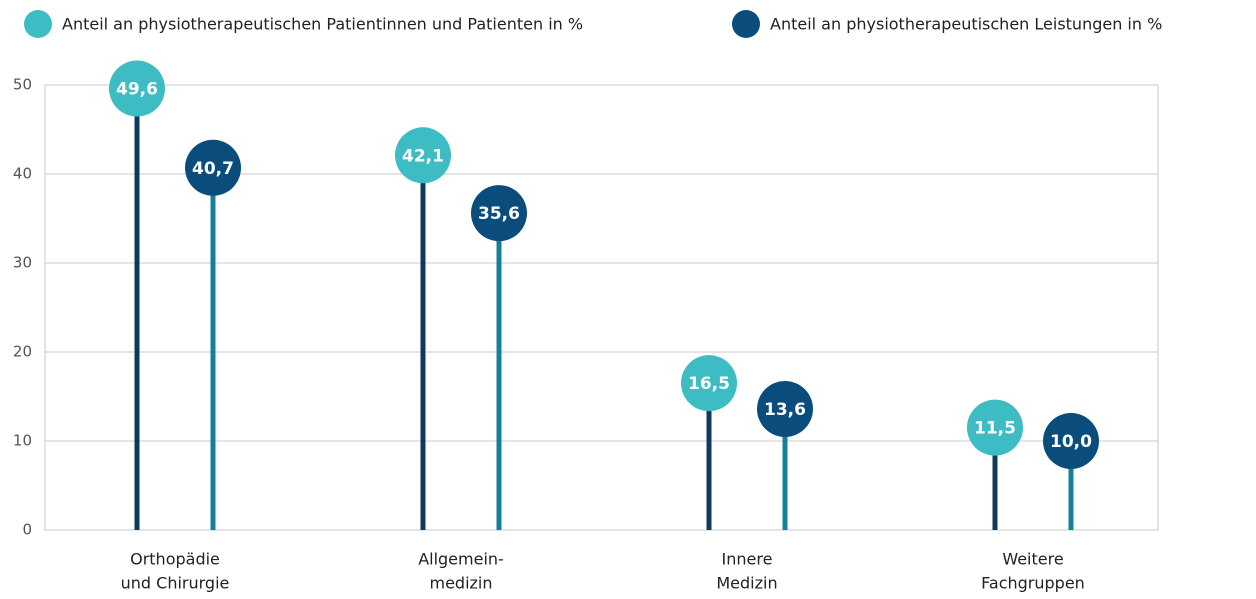 Image resolution: width=1256 pixels, height=599 pixels. What do you see at coordinates (22, 263) in the screenshot?
I see `y-tick-label: 30` at bounding box center [22, 263].